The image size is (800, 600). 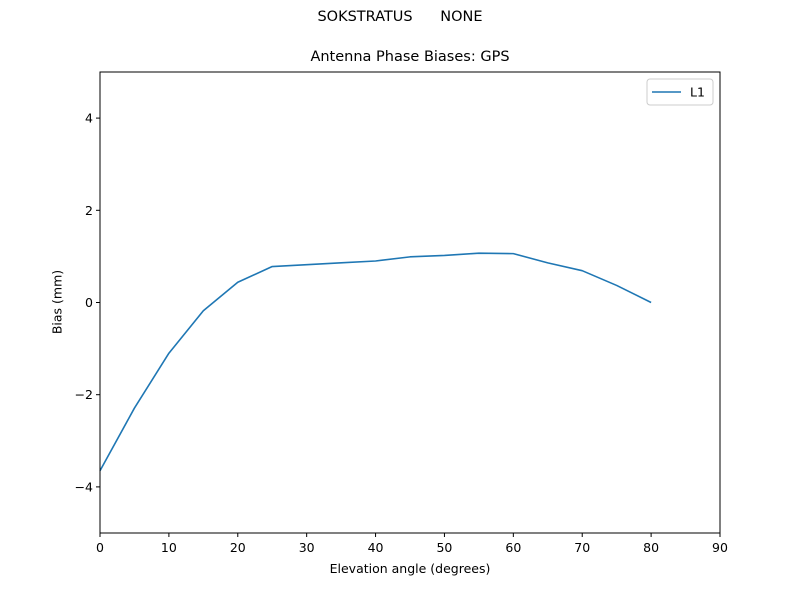 I want to click on x-tick-label: 20, so click(x=238, y=547).